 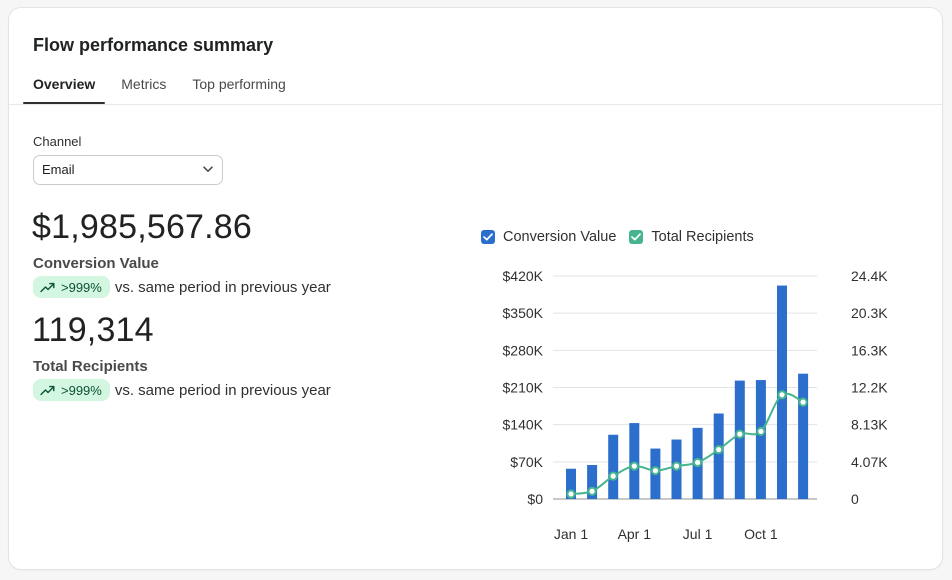 What do you see at coordinates (869, 313) in the screenshot?
I see `y-right-tick-label: 20.3K` at bounding box center [869, 313].